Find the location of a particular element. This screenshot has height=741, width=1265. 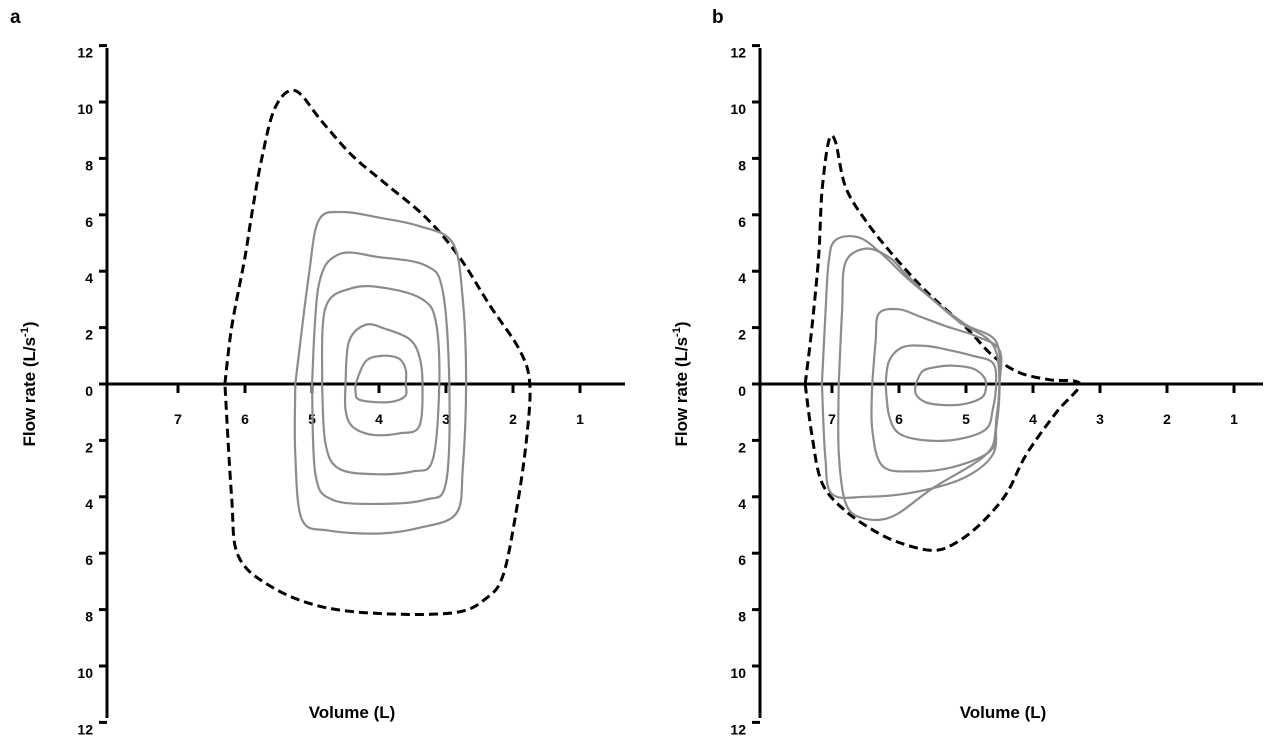

panel-label: b is located at coordinates (718, 17).